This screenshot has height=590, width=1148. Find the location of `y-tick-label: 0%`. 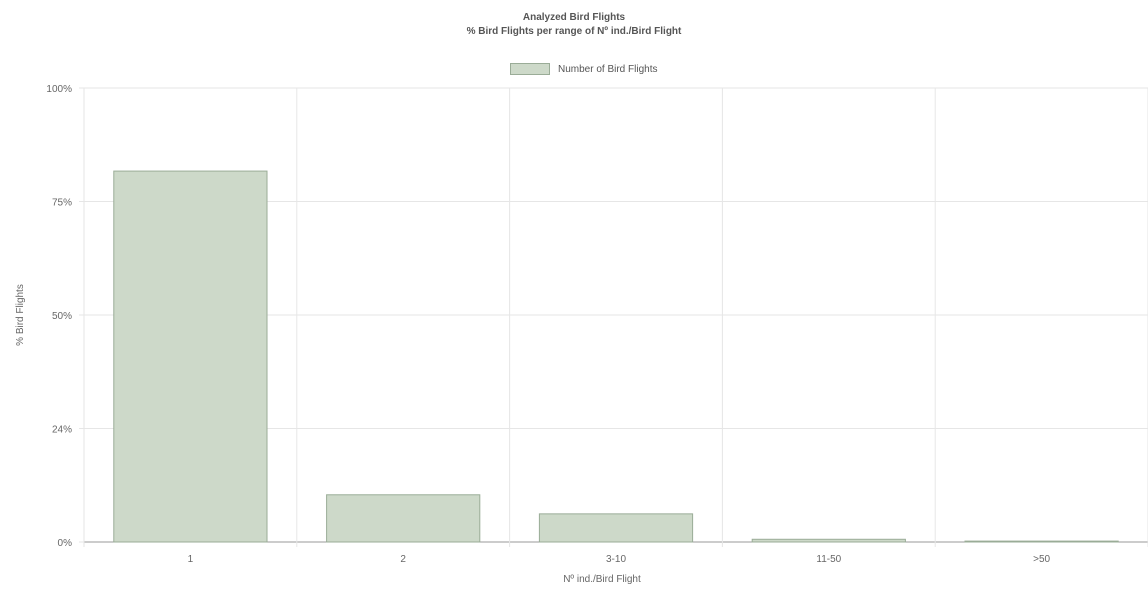

y-tick-label: 0% is located at coordinates (65, 543).